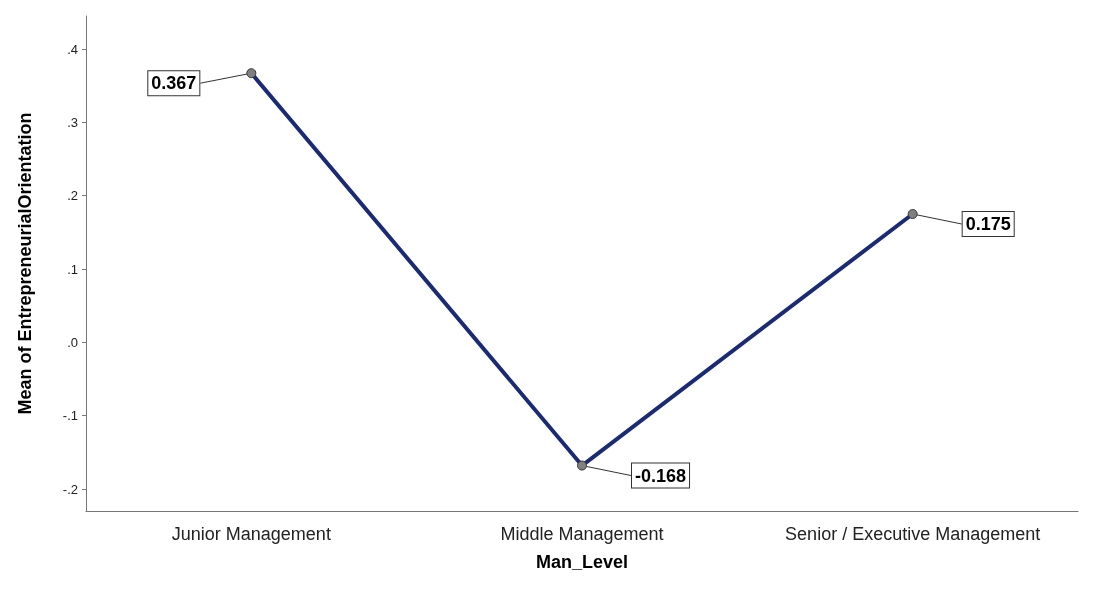 The height and width of the screenshot is (591, 1098). I want to click on y-tick-label: -.1, so click(70, 416).